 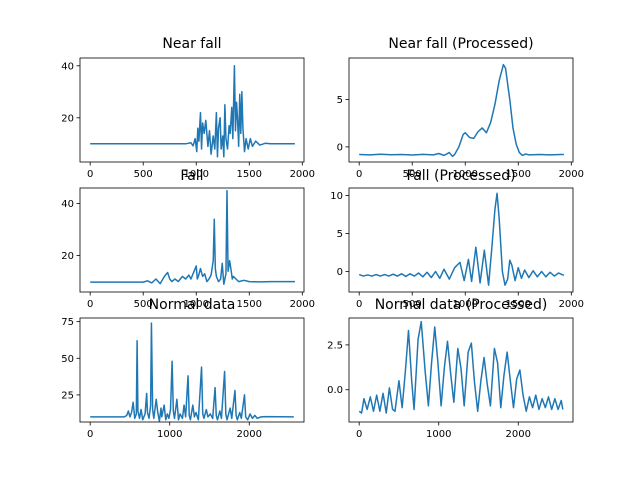 What do you see at coordinates (191, 44) in the screenshot?
I see `subplot-title: Near fall` at bounding box center [191, 44].